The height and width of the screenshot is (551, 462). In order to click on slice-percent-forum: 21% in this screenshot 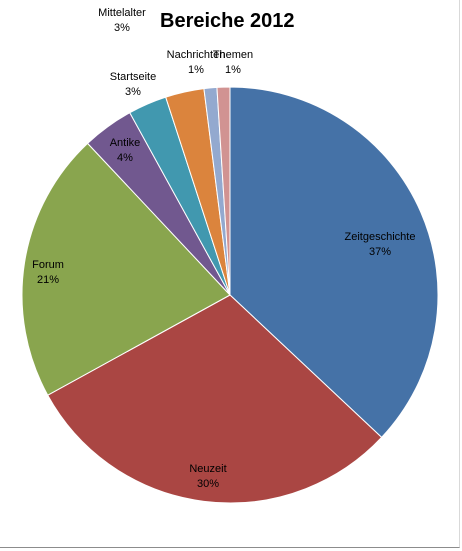, I will do `click(48, 280)`.